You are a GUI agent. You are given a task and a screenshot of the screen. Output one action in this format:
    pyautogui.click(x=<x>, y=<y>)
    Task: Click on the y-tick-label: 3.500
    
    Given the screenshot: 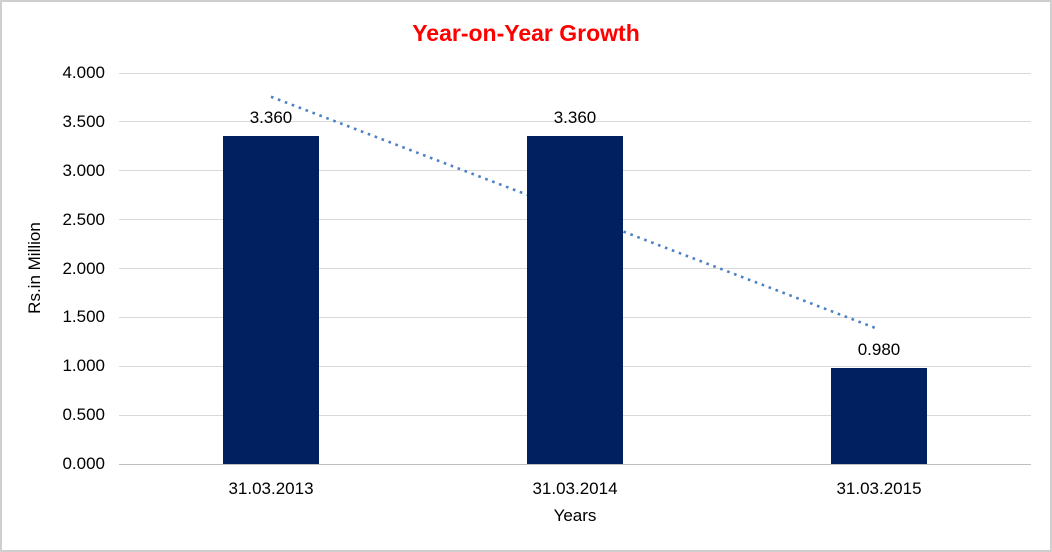 What is the action you would take?
    pyautogui.click(x=83, y=121)
    